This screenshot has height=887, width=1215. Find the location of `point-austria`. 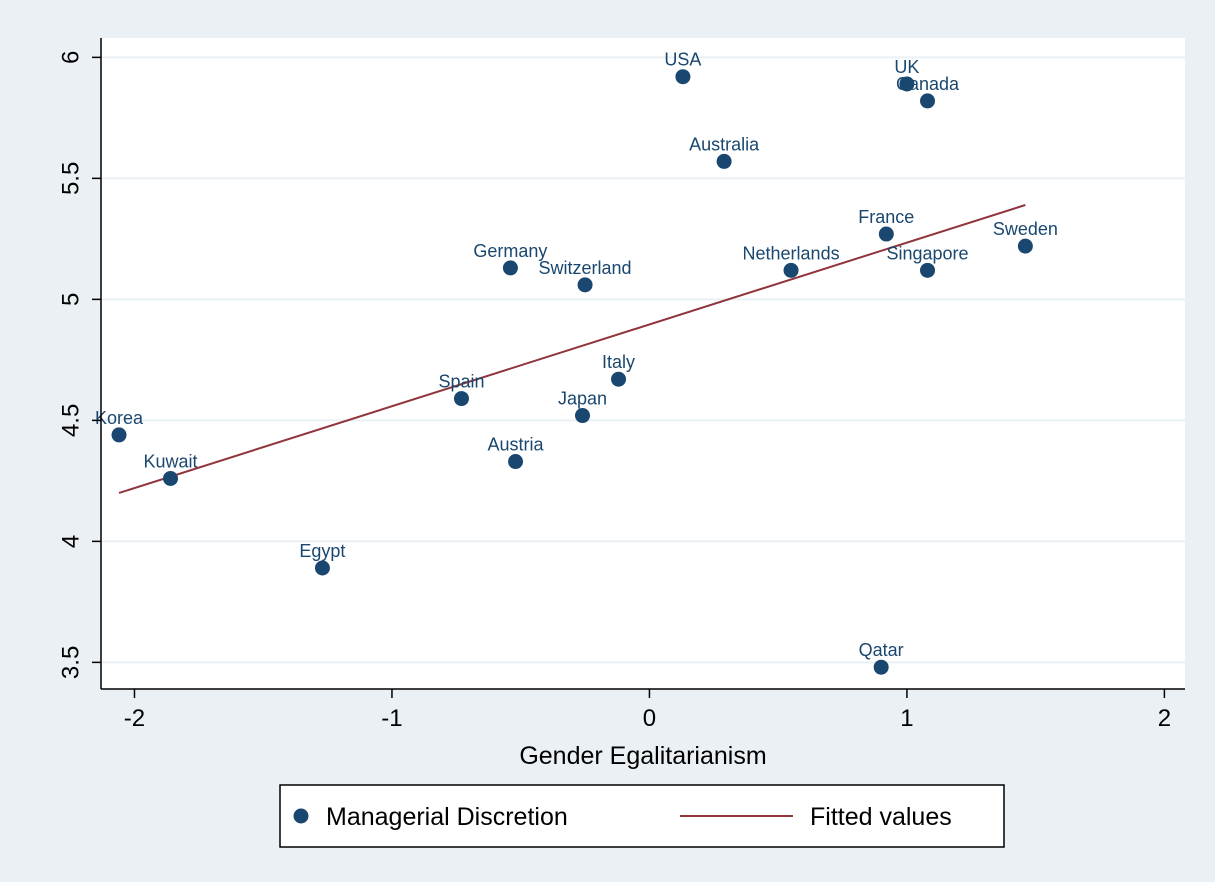

point-austria is located at coordinates (516, 462).